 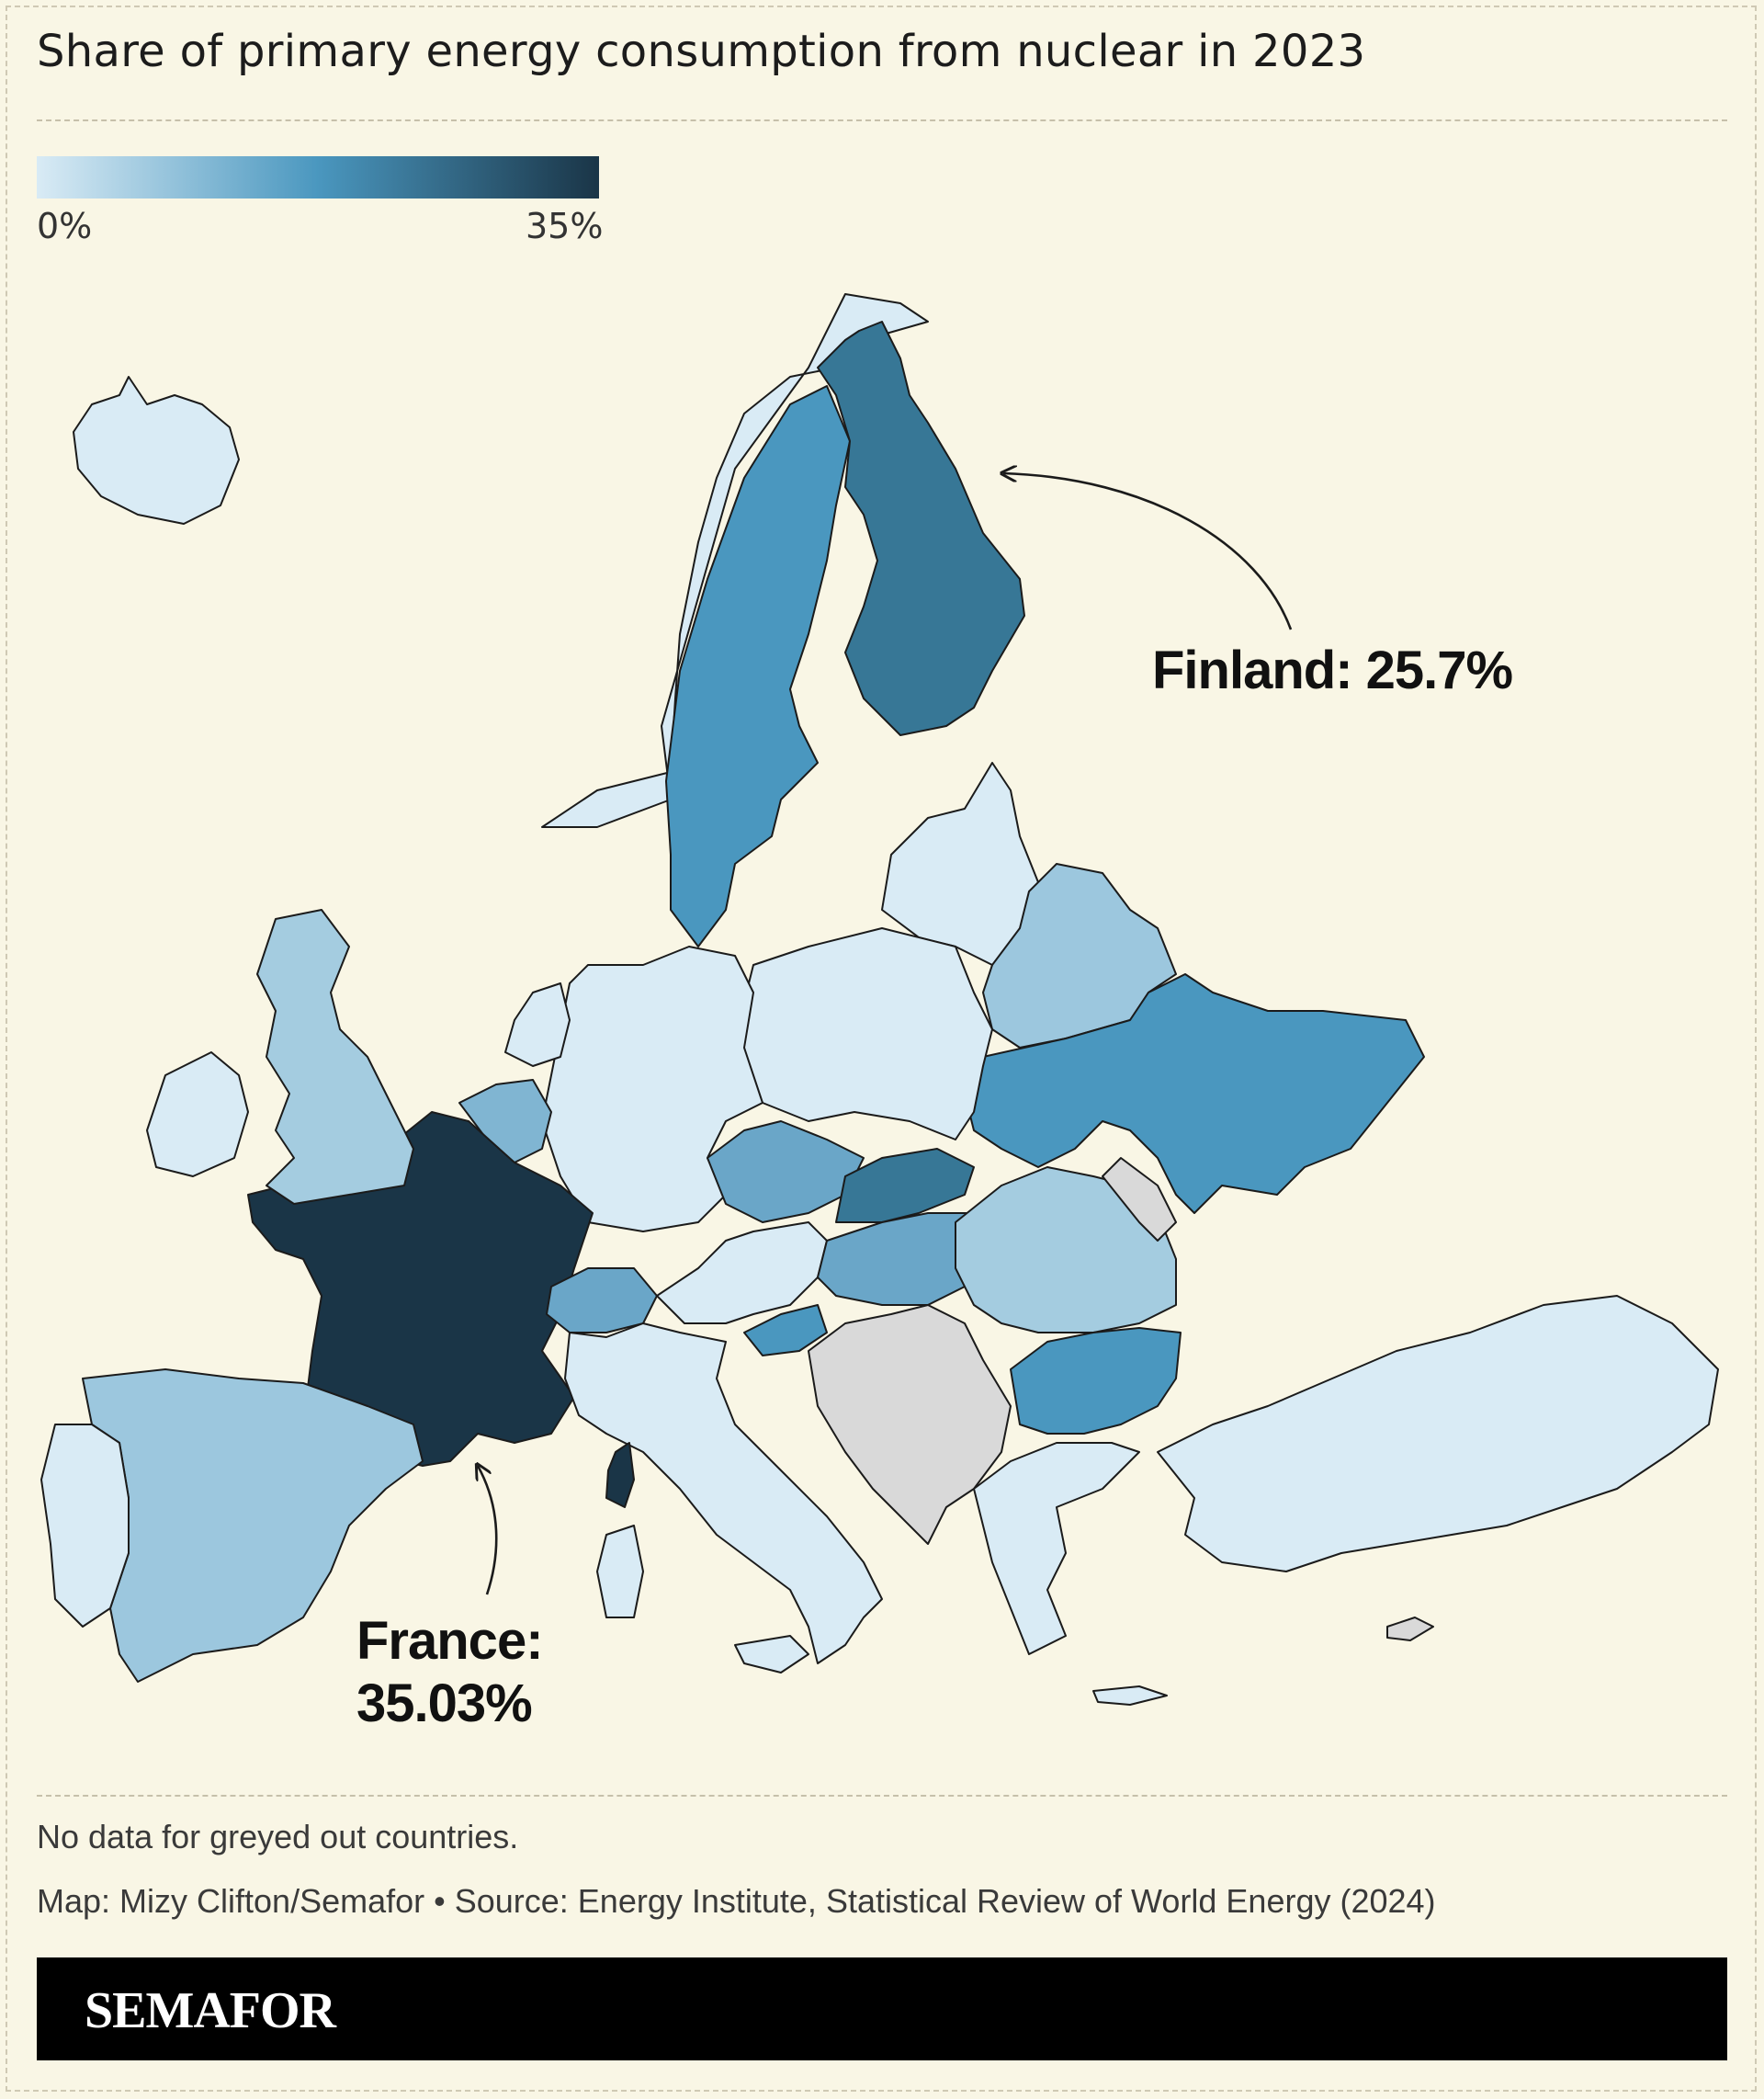 What do you see at coordinates (786, 1330) in the screenshot?
I see `country-slovenia` at bounding box center [786, 1330].